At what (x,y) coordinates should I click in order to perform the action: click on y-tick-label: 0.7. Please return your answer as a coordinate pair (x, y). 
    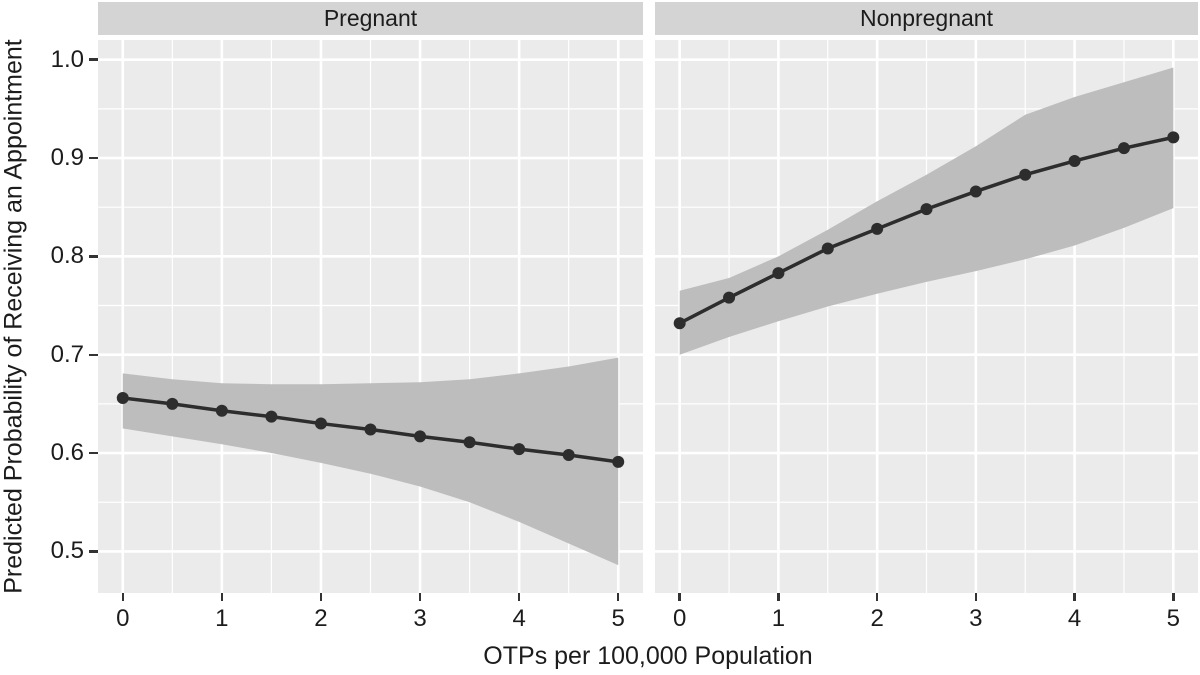
    Looking at the image, I should click on (67, 354).